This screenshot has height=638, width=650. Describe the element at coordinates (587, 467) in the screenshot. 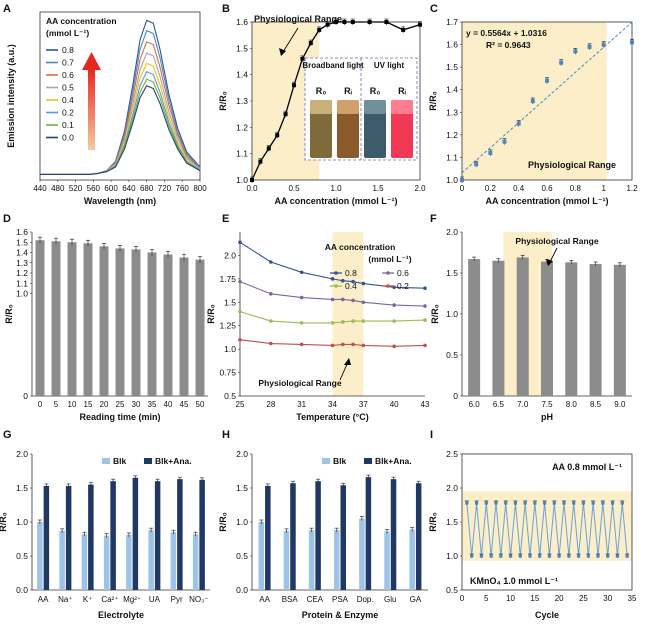

I see `i-aa-annotation: AA 0.8 mmol L⁻¹` at that location.